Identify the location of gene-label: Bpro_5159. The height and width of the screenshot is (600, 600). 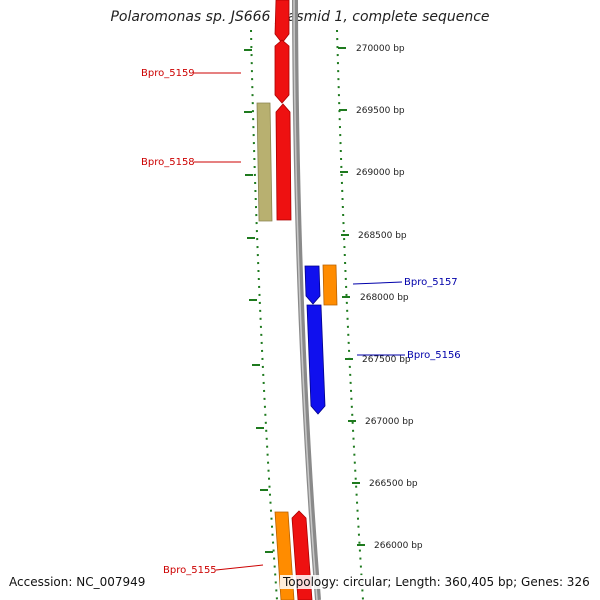
(168, 73).